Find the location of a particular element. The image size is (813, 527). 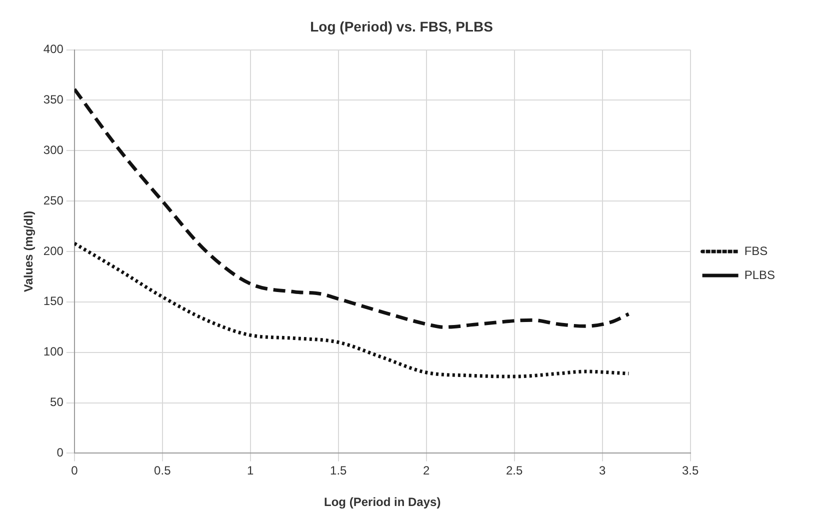

legend-label: FBS is located at coordinates (756, 251).